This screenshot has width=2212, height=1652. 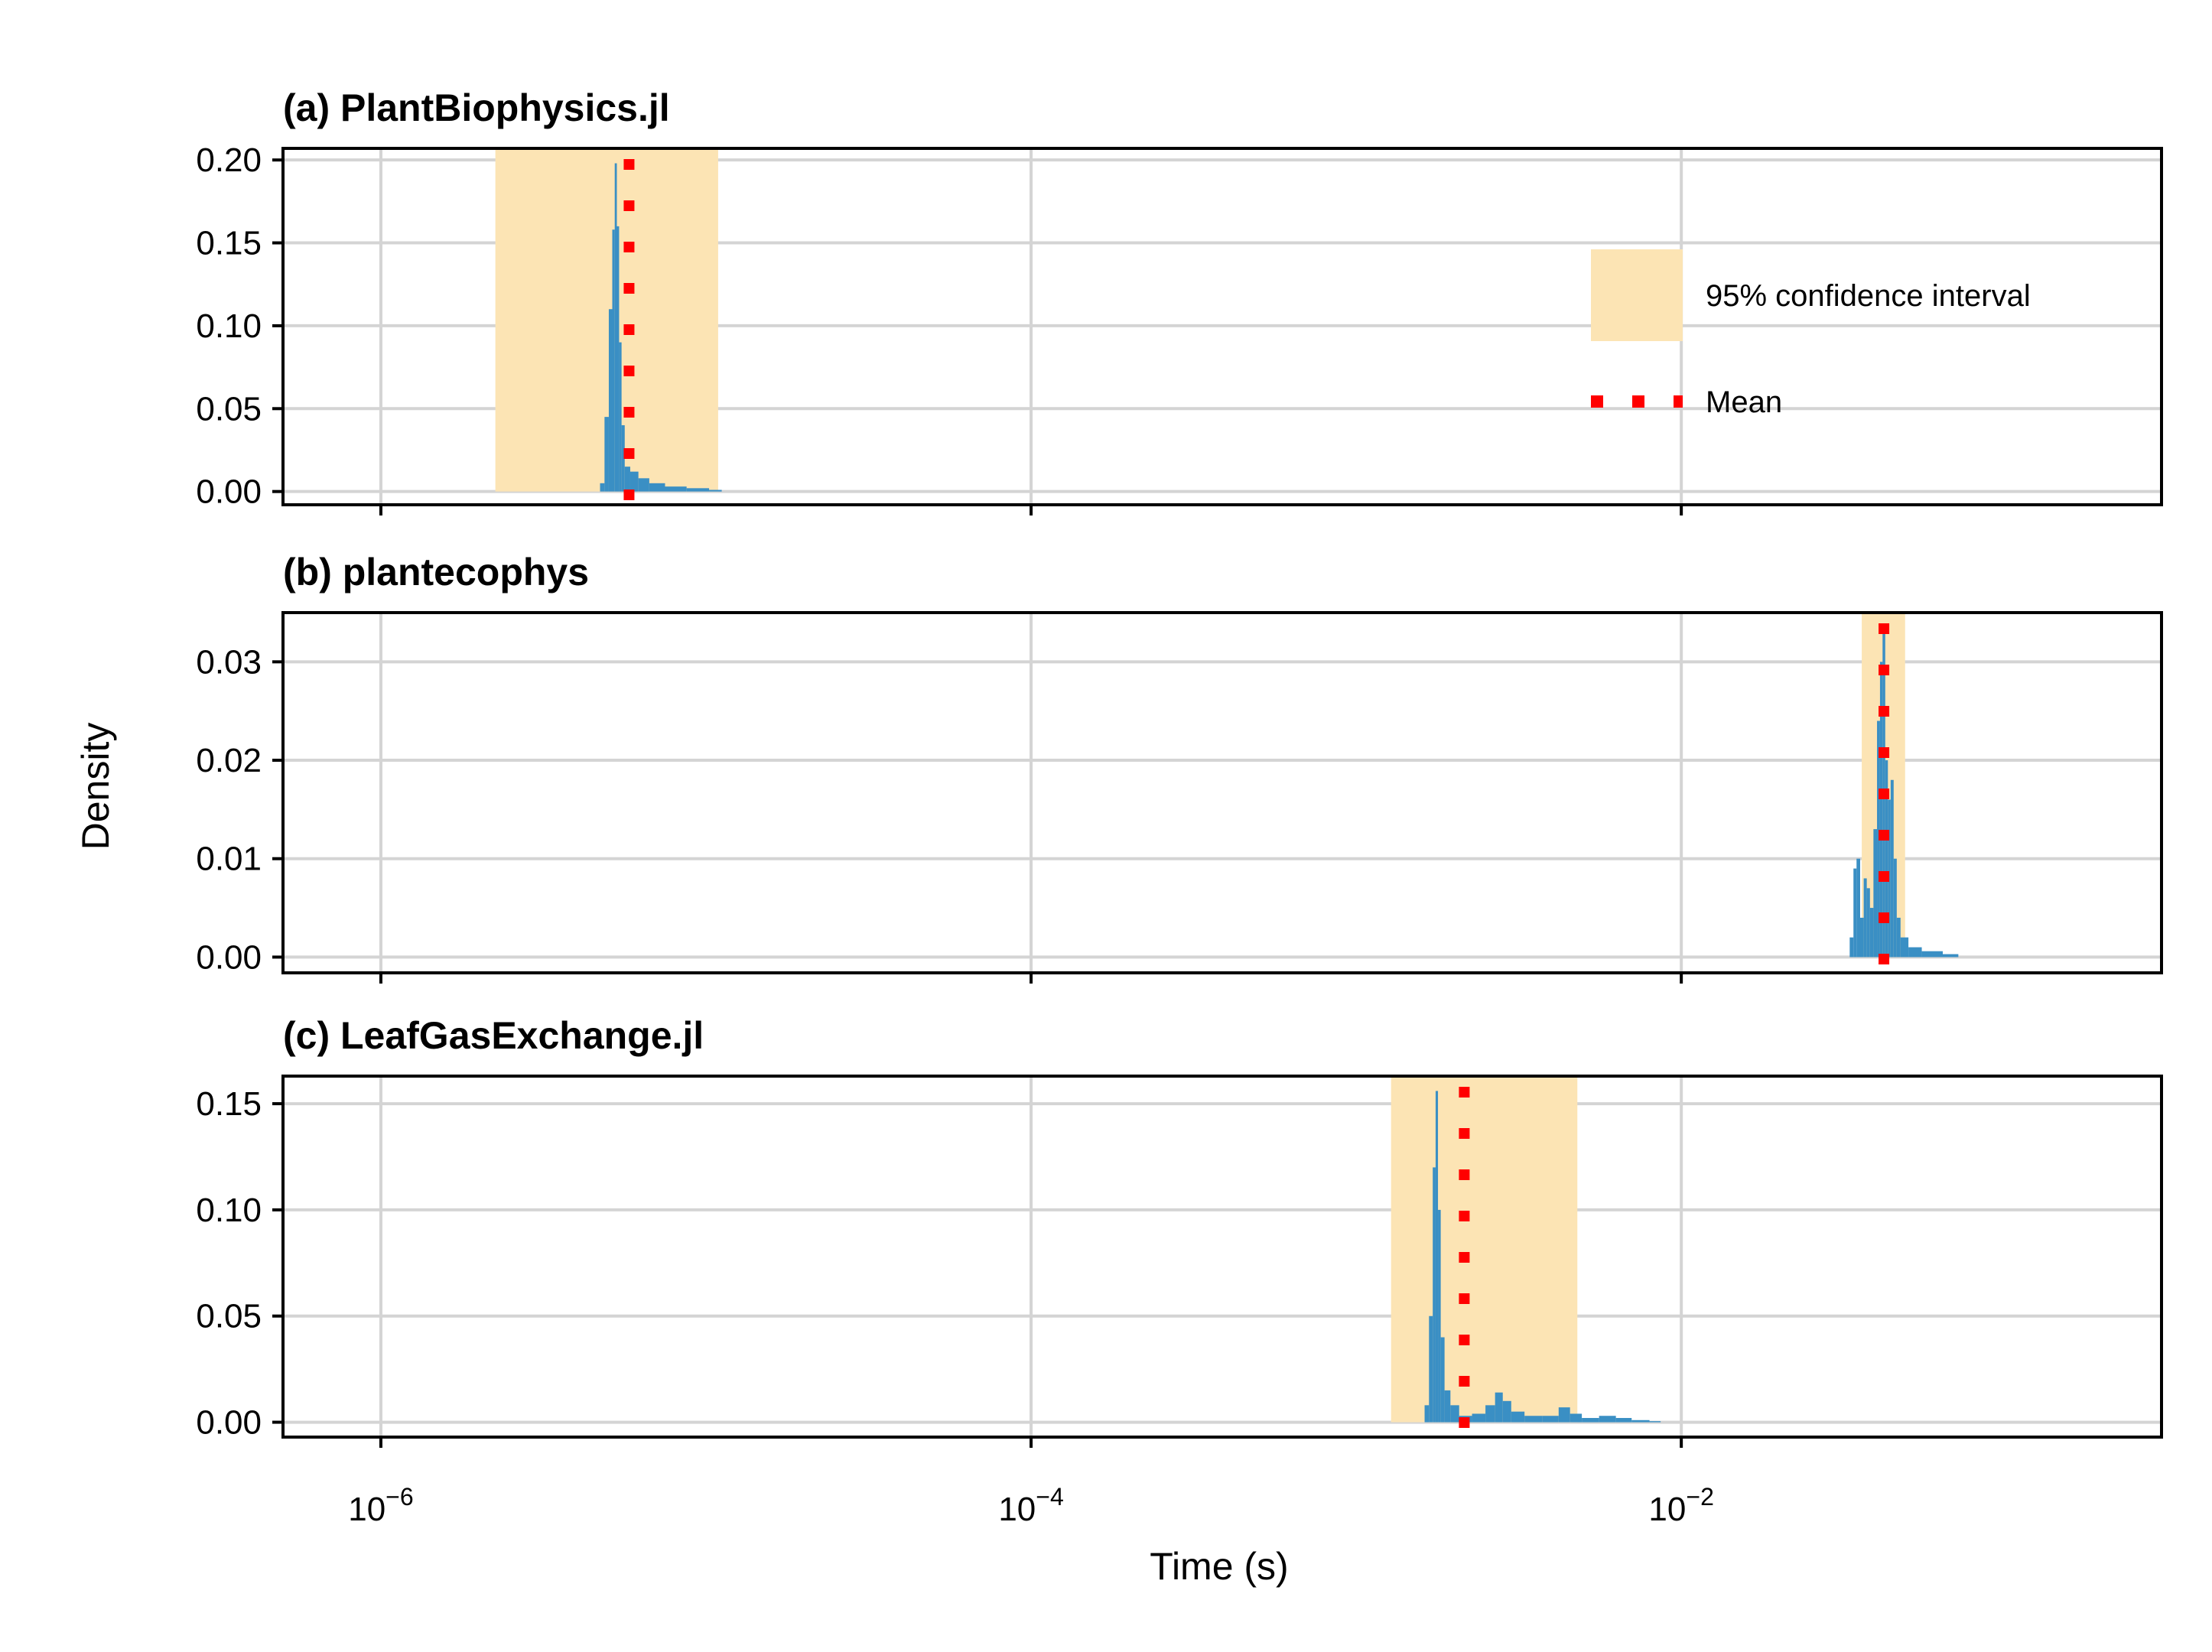 I want to click on x-tick-label: 10⁻², so click(x=1680, y=1506).